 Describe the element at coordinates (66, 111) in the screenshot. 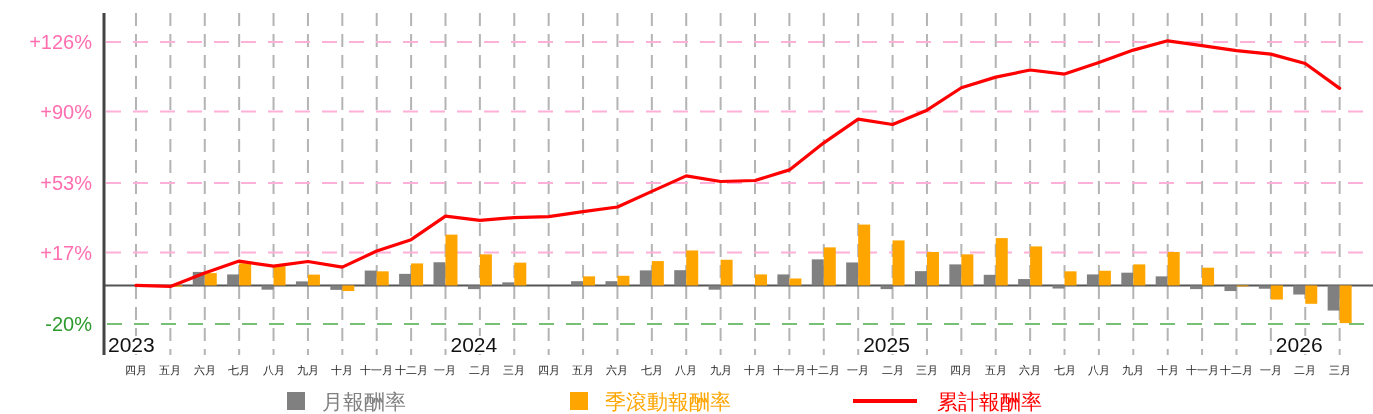

I see `y-tick-label: +90%` at that location.